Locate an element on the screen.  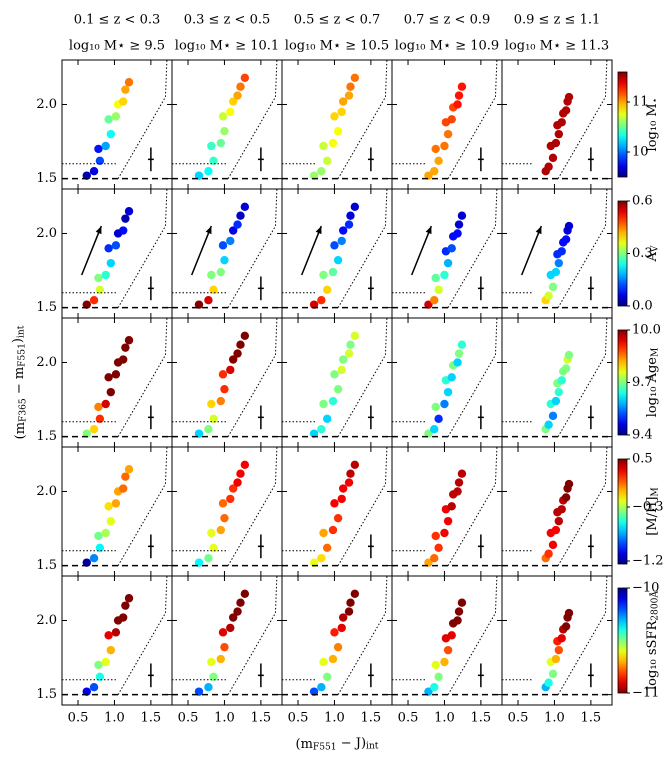
colorbar is located at coordinates (622, 253).